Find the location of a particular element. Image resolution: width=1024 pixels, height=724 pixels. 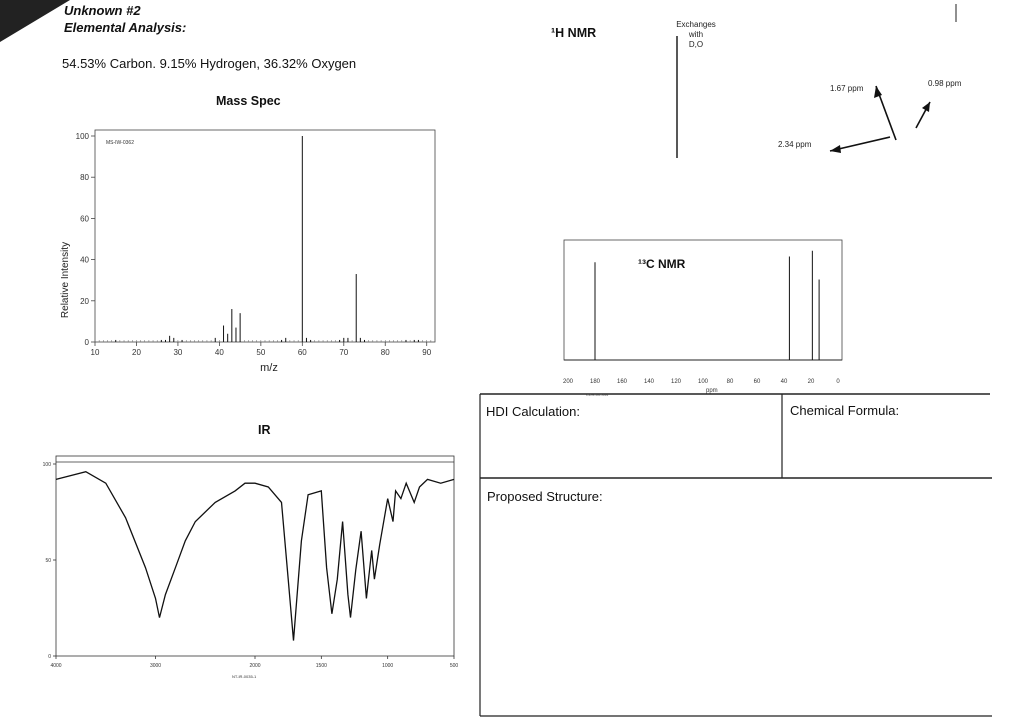

c-nmr-xaxis: 200 180 160 140 120 100 80 60 40 20 0 is located at coordinates (701, 382).